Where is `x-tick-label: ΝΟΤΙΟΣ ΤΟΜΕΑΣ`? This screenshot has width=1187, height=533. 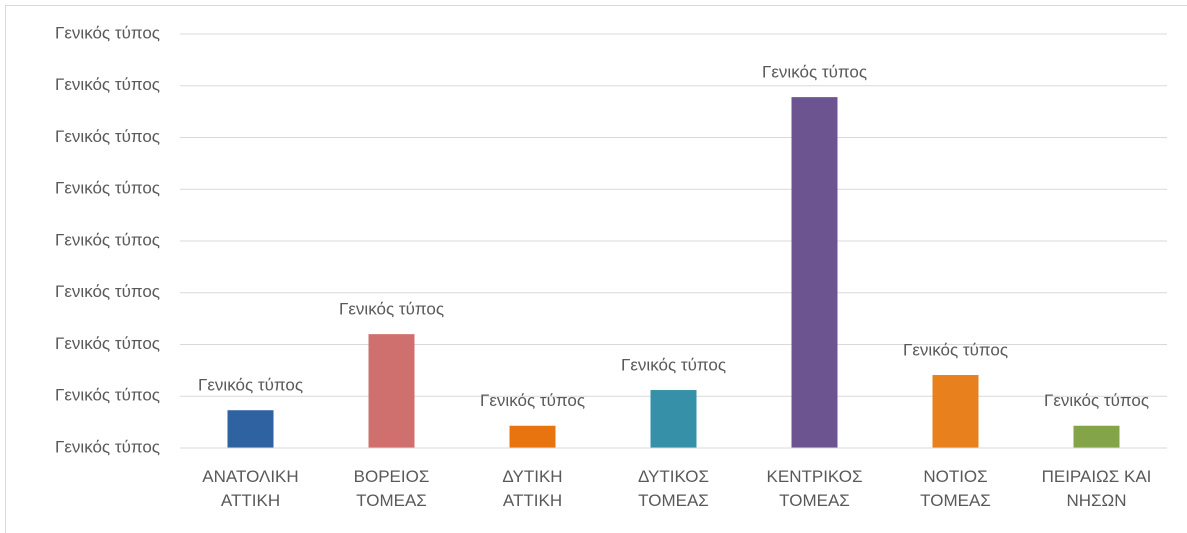 x-tick-label: ΝΟΤΙΟΣ ΤΟΜΕΑΣ is located at coordinates (955, 488).